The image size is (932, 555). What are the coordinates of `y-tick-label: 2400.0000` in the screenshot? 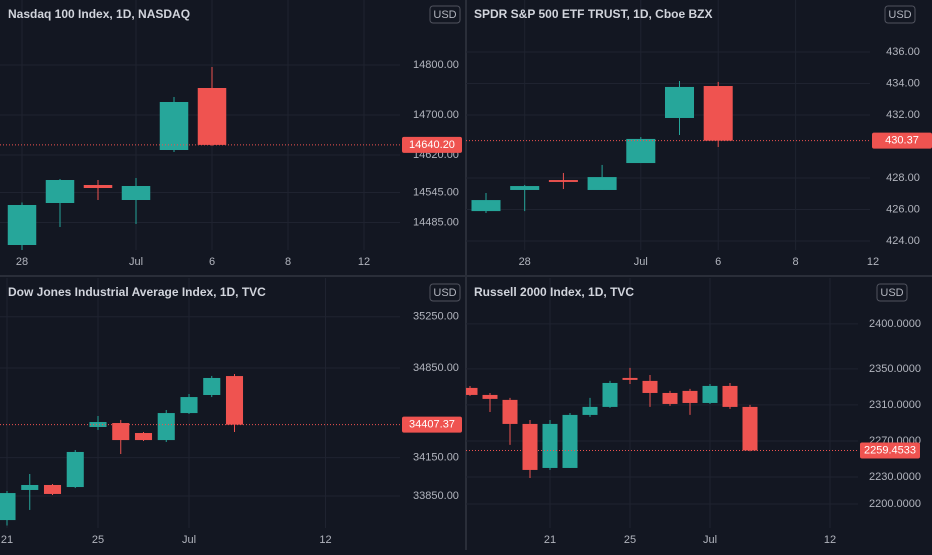 It's located at (895, 324).